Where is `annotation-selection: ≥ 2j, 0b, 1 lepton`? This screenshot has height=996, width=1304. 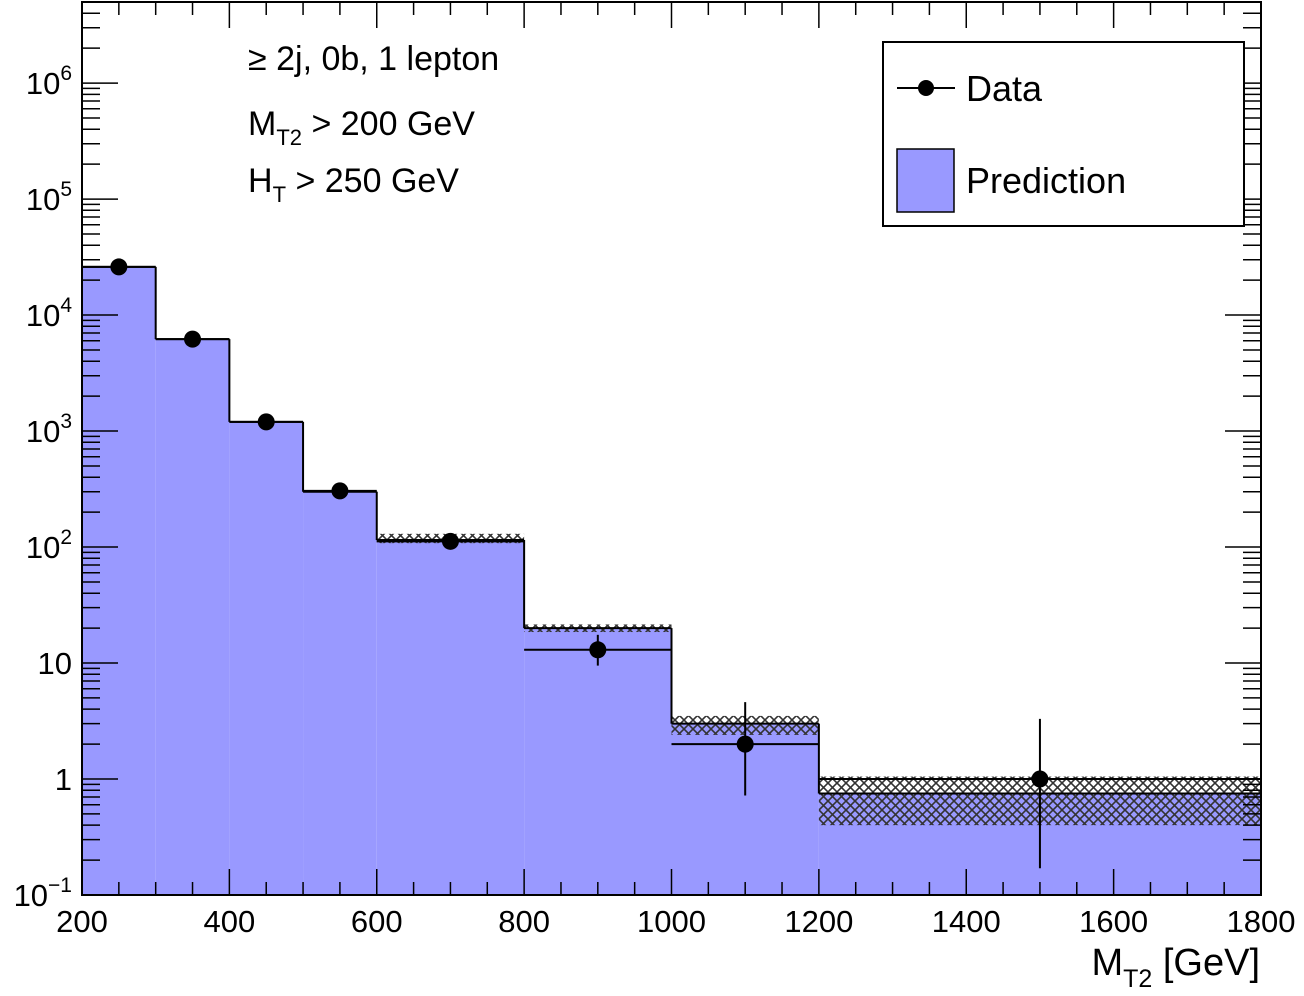 annotation-selection: ≥ 2j, 0b, 1 lepton is located at coordinates (373, 59).